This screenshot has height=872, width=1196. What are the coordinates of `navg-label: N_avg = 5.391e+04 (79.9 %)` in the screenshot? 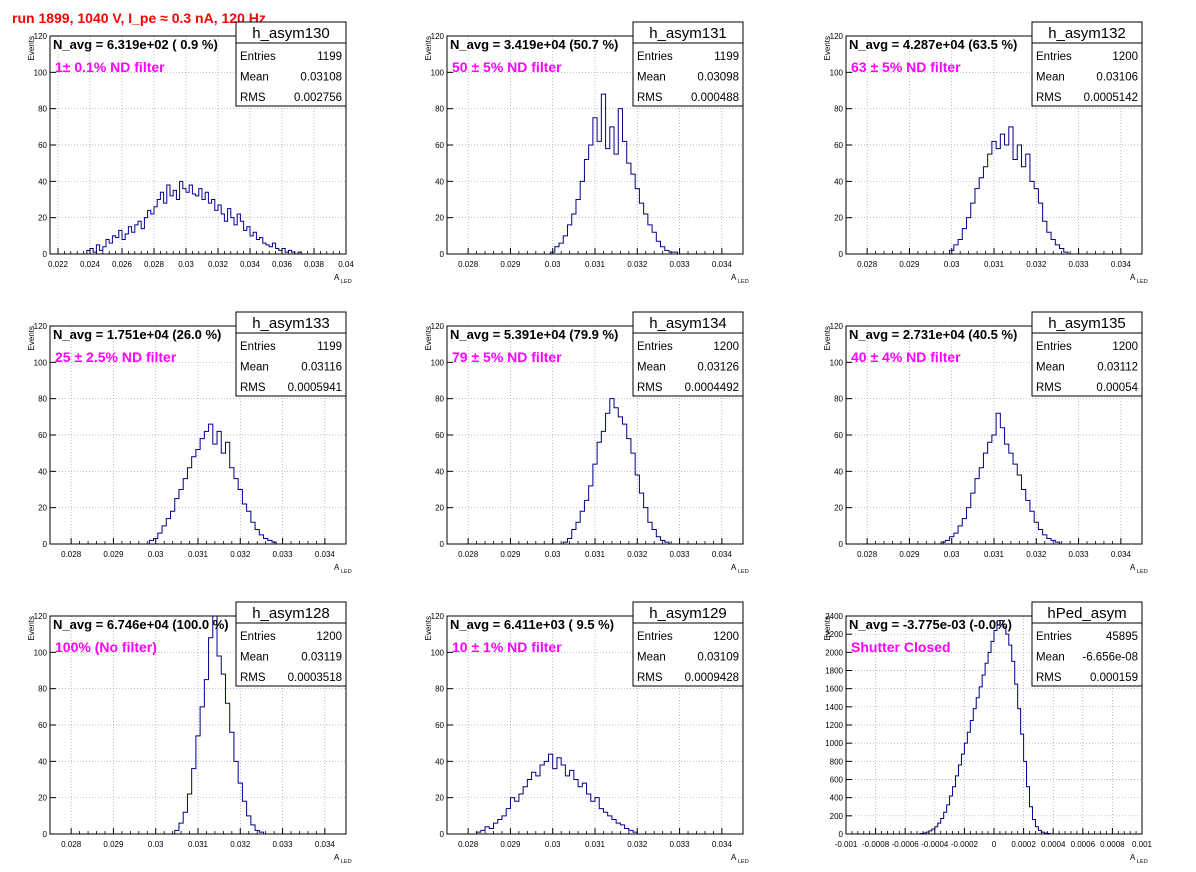 It's located at (534, 334).